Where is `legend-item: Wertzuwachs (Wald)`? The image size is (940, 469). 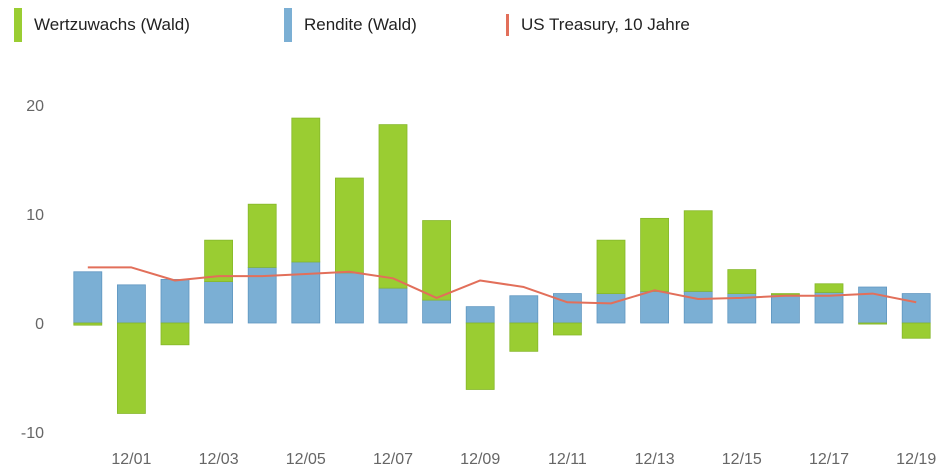
legend-item: Wertzuwachs (Wald) is located at coordinates (102, 25).